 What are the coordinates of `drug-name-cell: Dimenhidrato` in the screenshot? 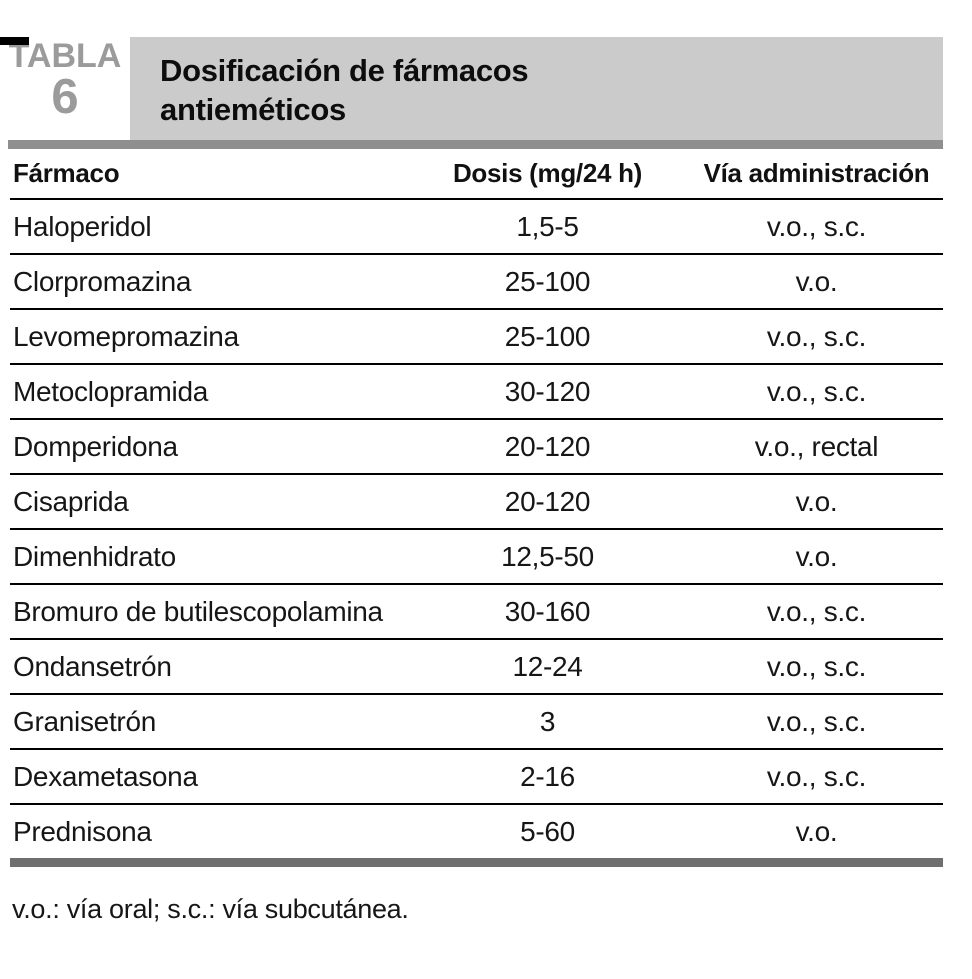 It's located at (94, 556).